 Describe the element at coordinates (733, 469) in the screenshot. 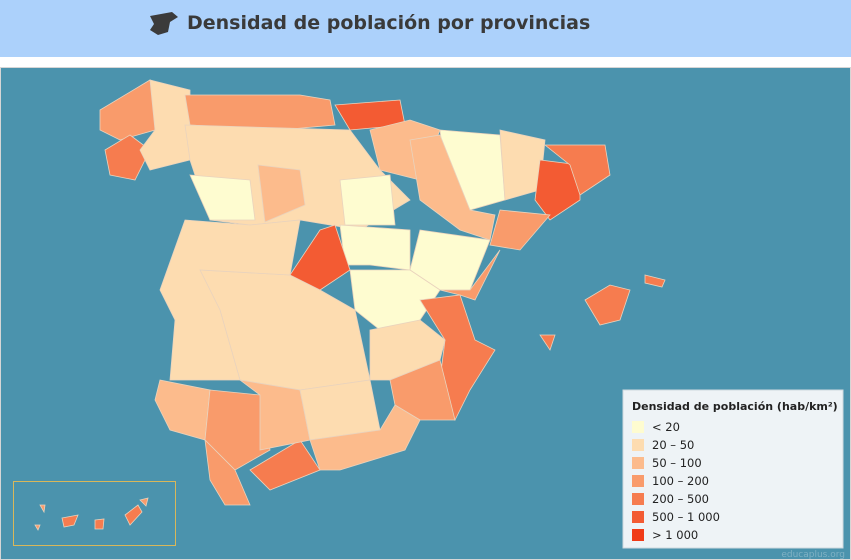

I see `legend-box` at that location.